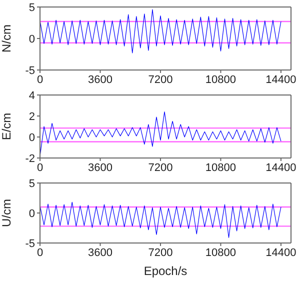 The height and width of the screenshot is (281, 300). I want to click on y-tick-label: -2, so click(30, 158).